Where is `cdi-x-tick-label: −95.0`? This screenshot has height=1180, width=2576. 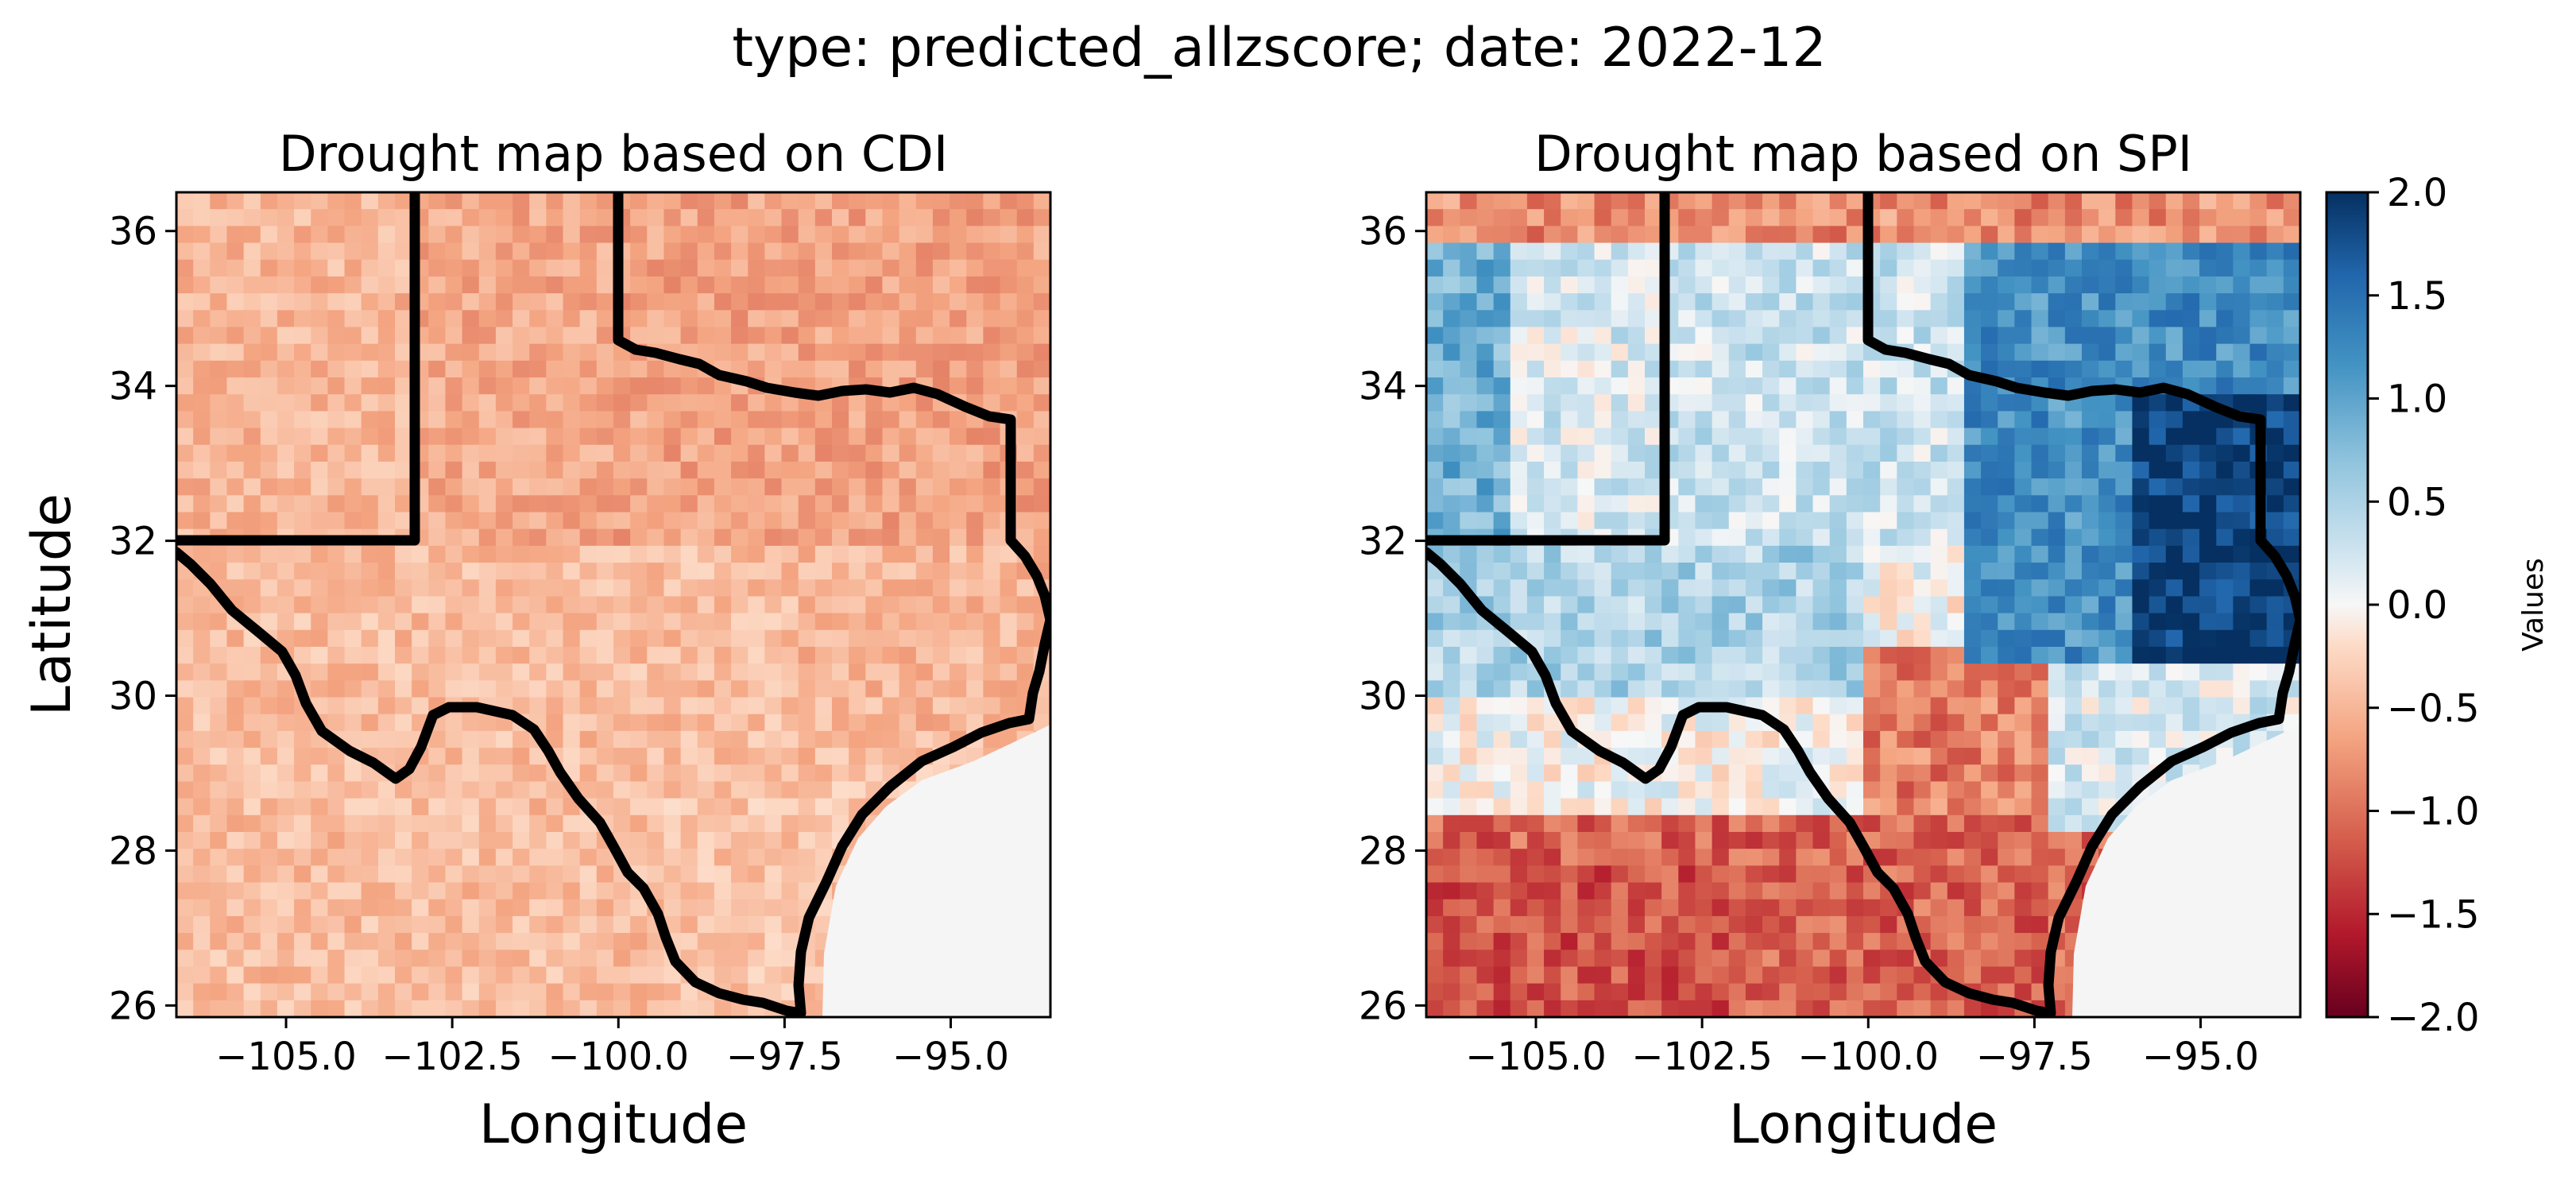 cdi-x-tick-label: −95.0 is located at coordinates (951, 1057).